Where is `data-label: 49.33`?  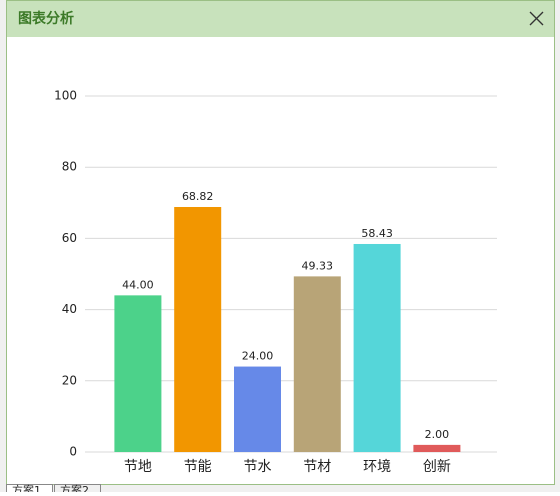
data-label: 49.33 is located at coordinates (318, 265).